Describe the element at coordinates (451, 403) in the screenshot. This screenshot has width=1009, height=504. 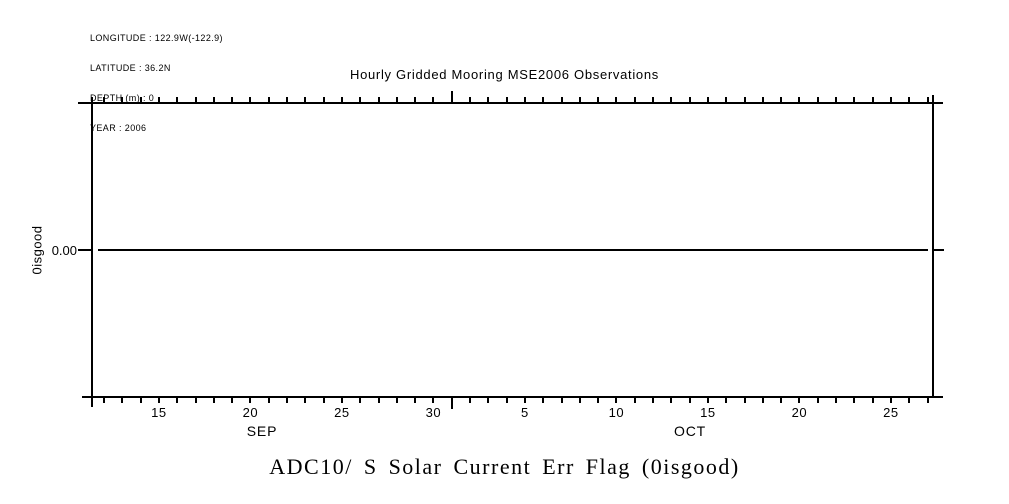
I see `x-tick-month-bottom` at that location.